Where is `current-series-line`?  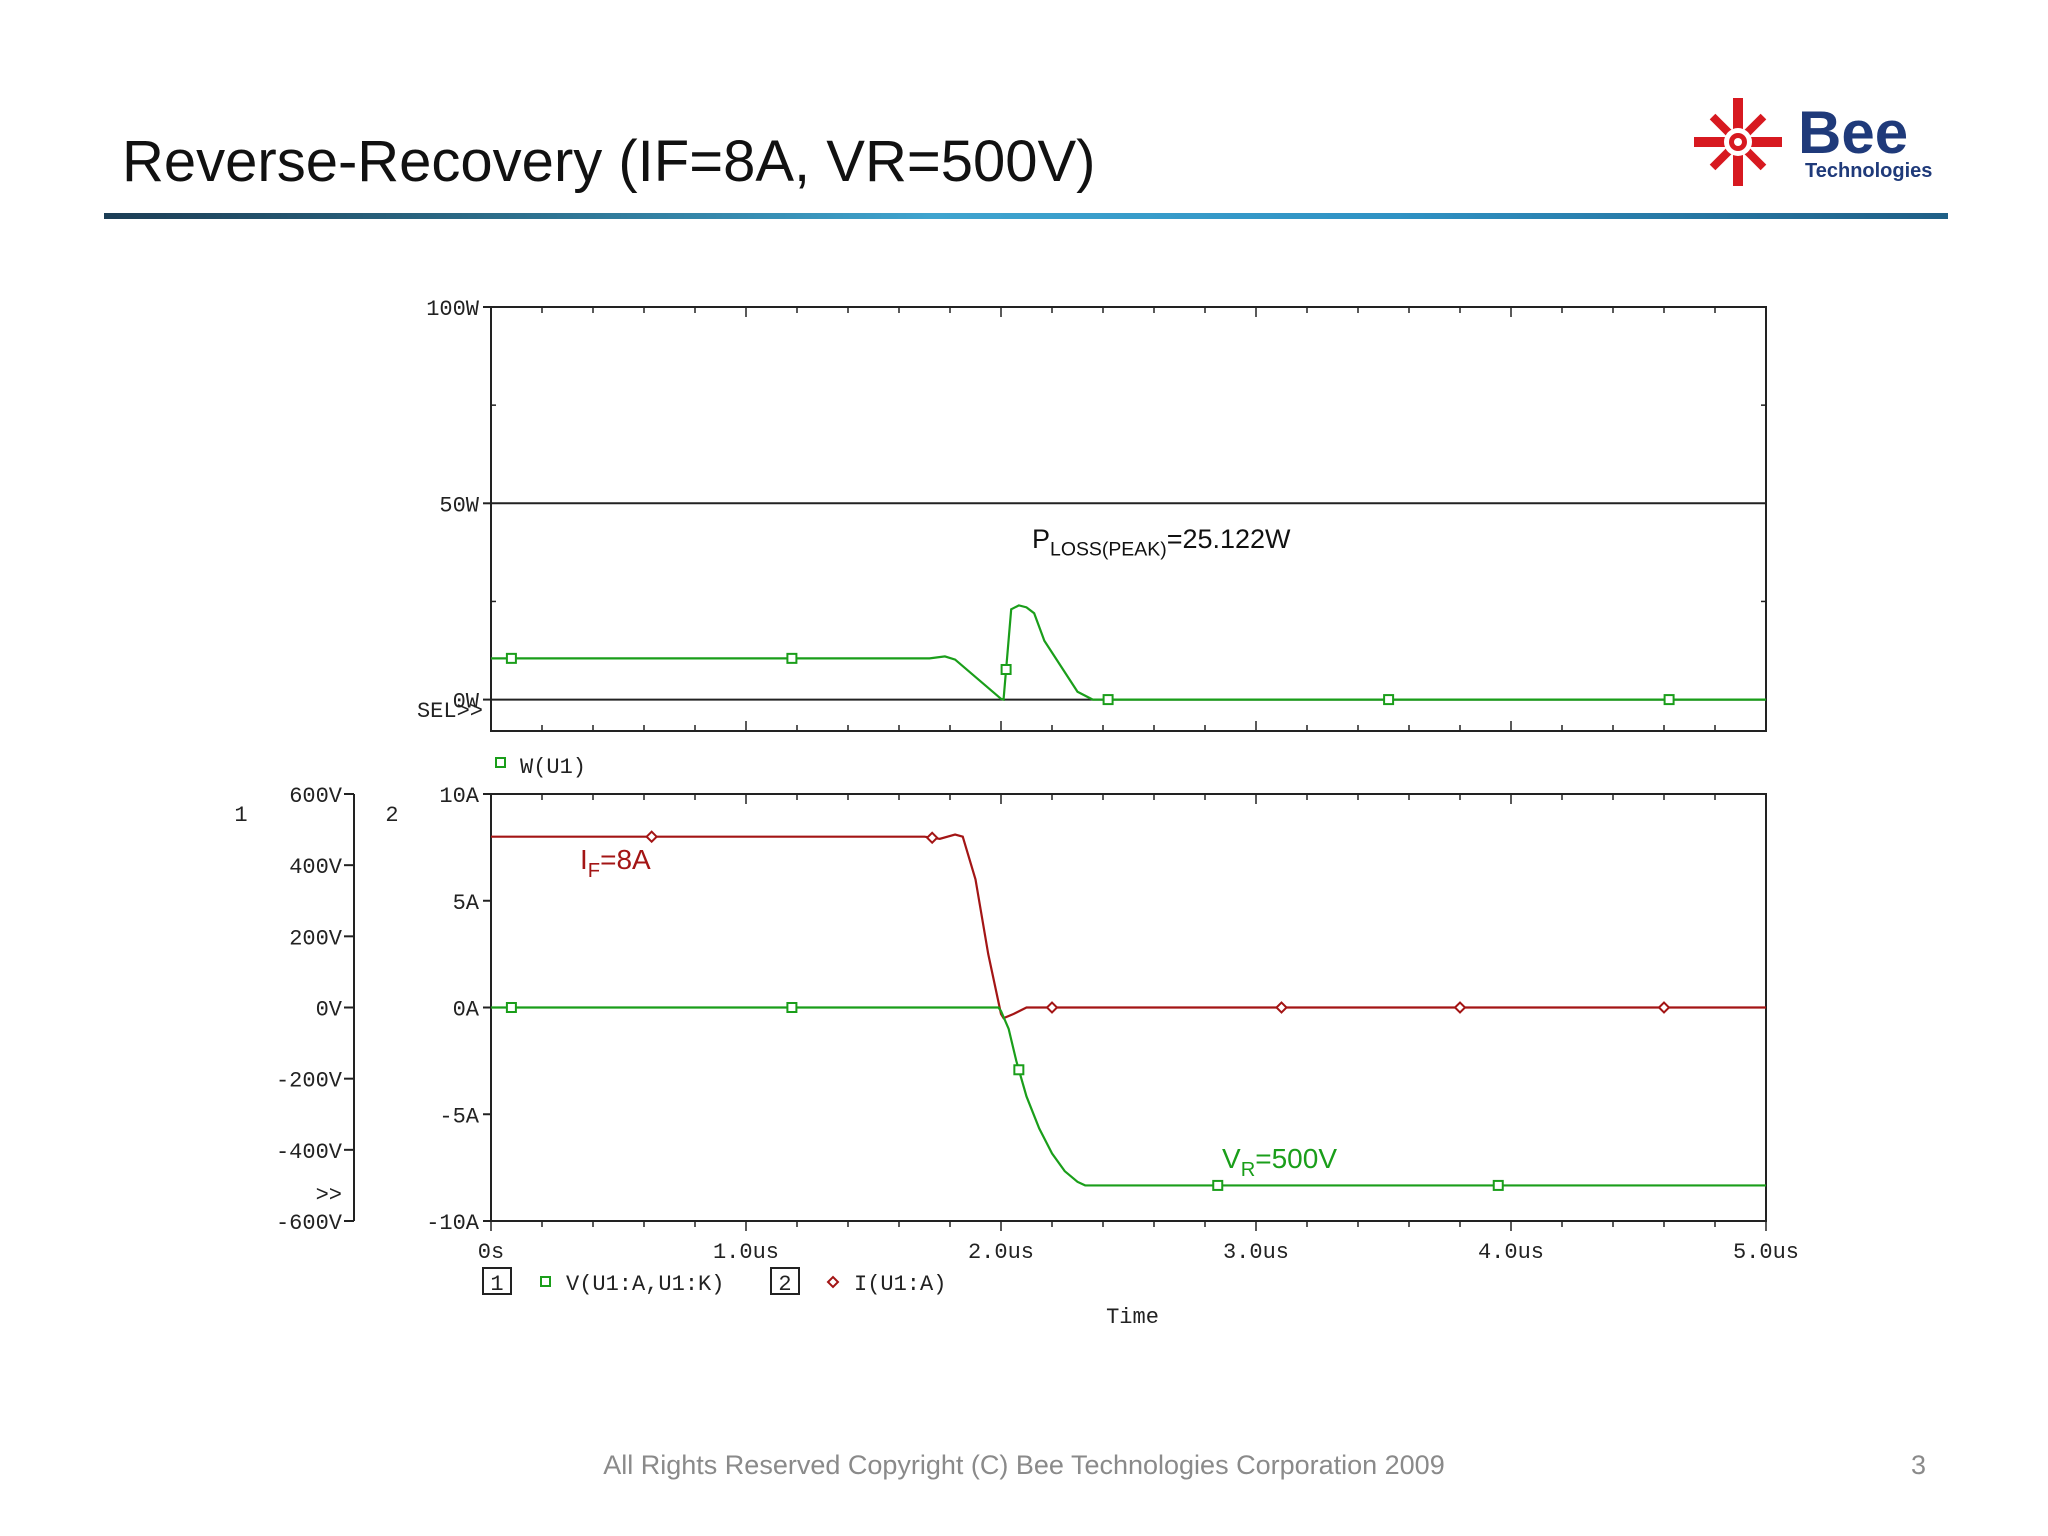
current-series-line is located at coordinates (1128, 926).